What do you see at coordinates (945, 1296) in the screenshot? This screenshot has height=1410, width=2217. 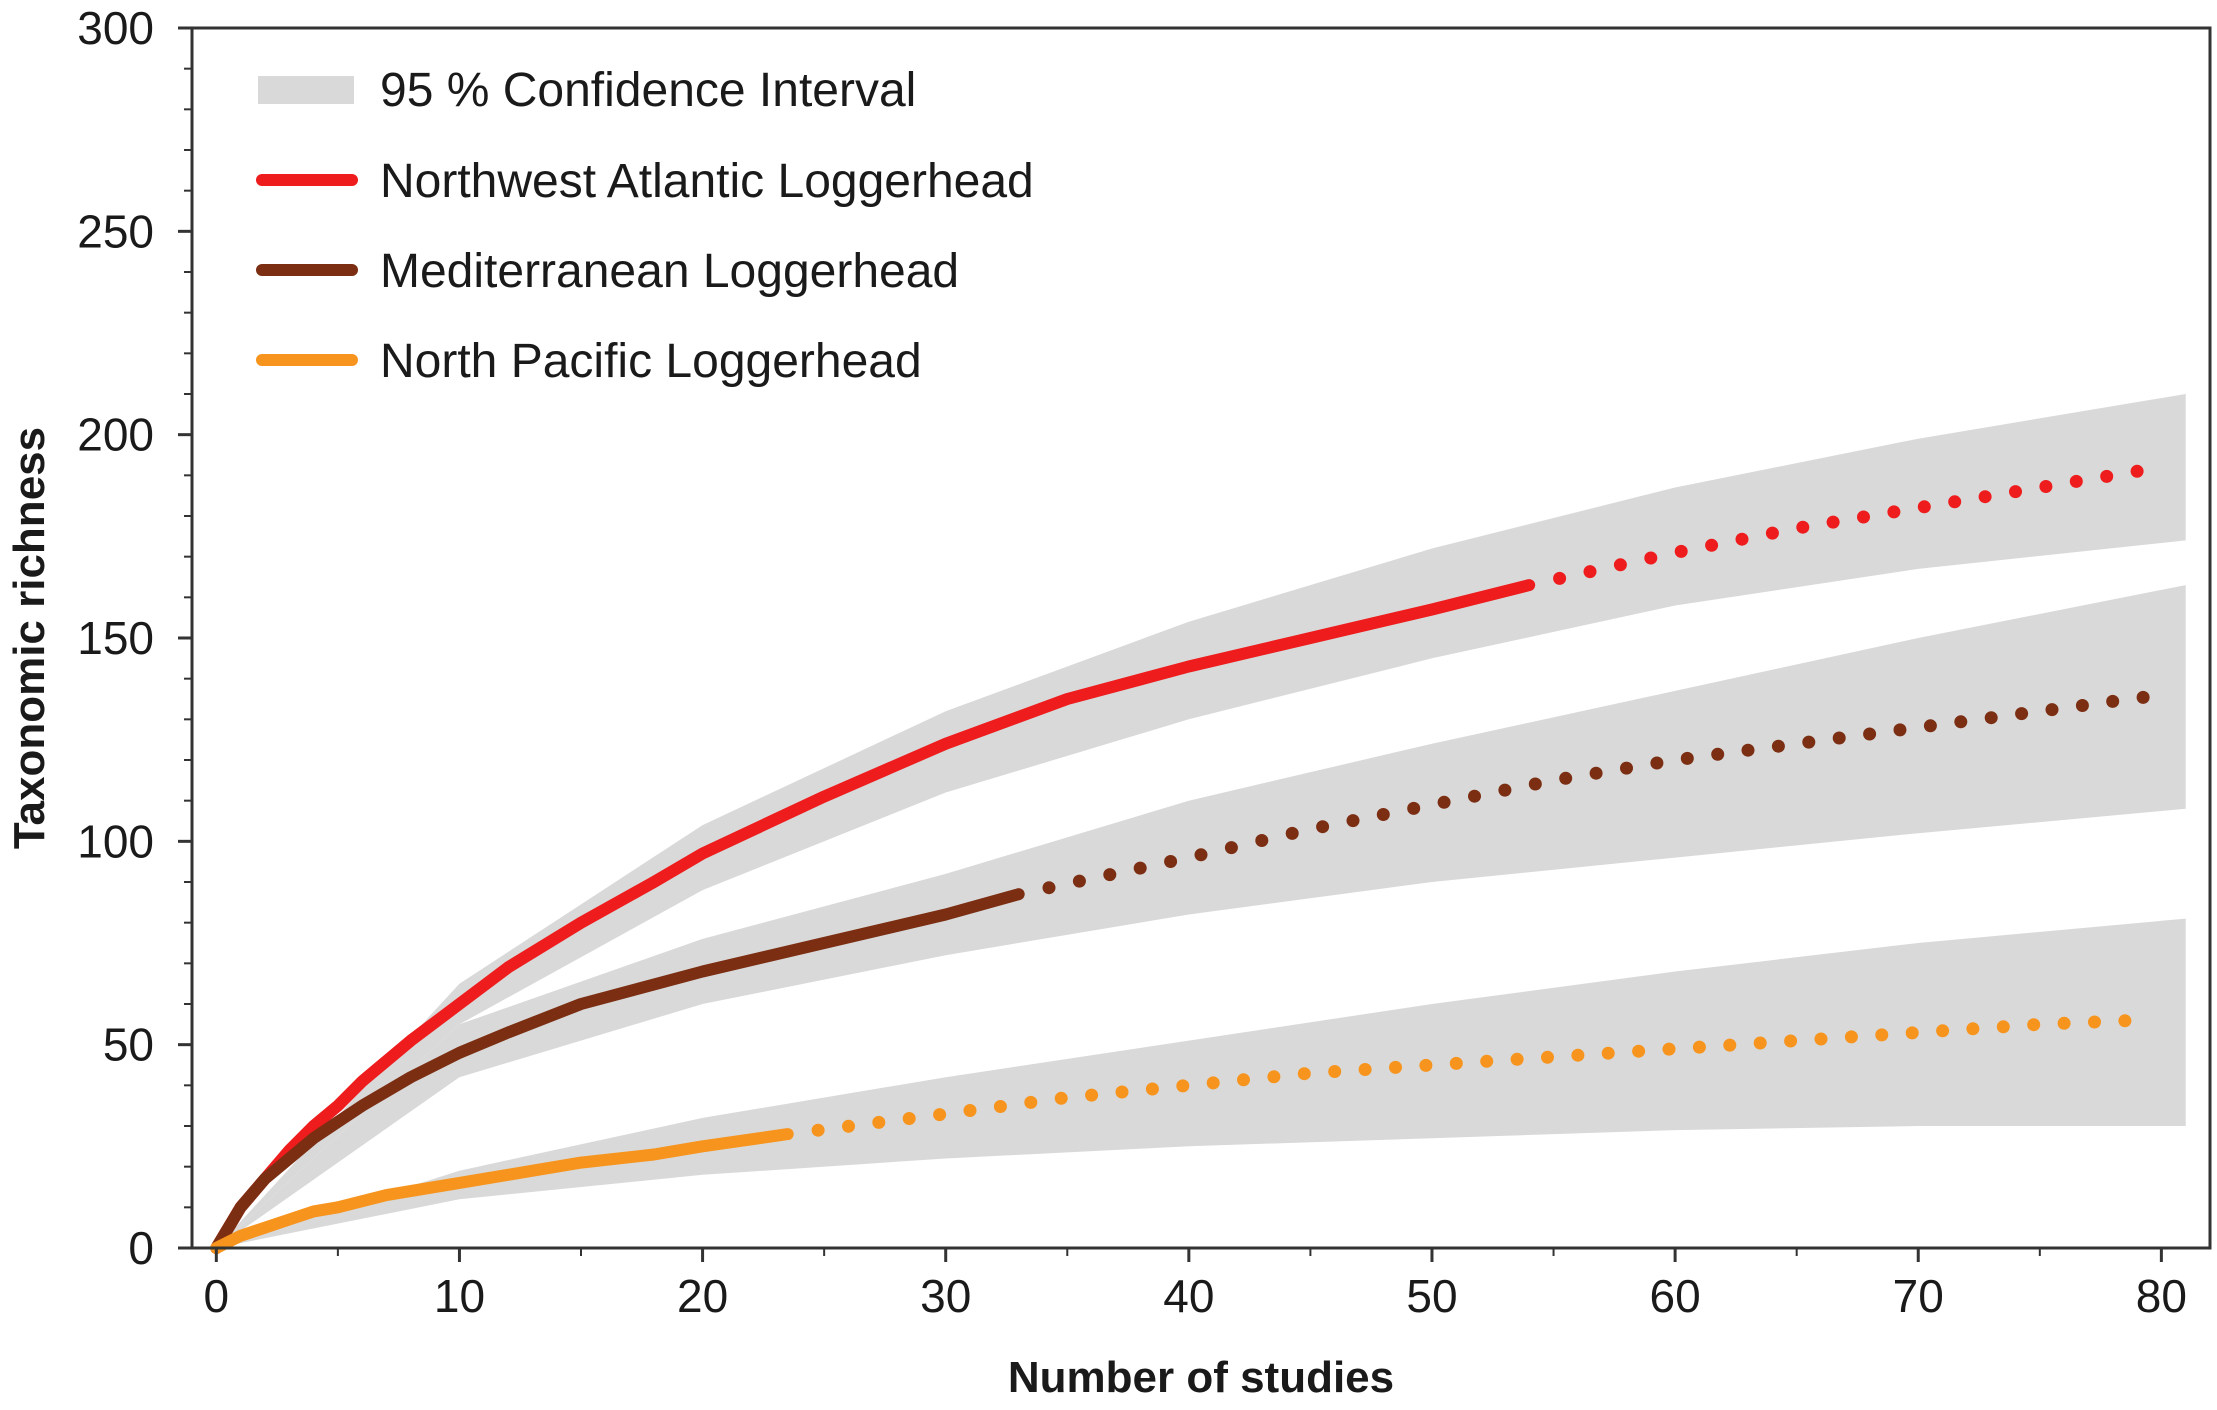 I see `x-tick-label: 30` at bounding box center [945, 1296].